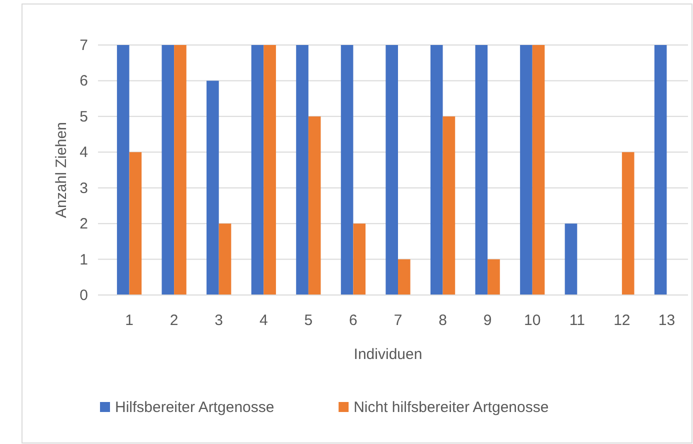 This screenshot has height=444, width=693. I want to click on x-tick-label: 12, so click(622, 320).